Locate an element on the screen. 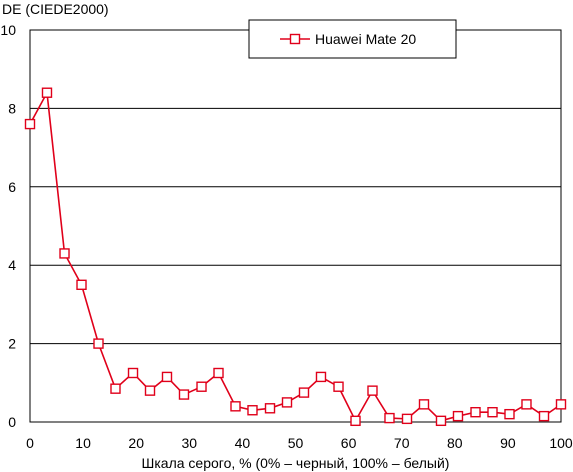 The height and width of the screenshot is (472, 573). y-tick-label: 8 is located at coordinates (12, 108).